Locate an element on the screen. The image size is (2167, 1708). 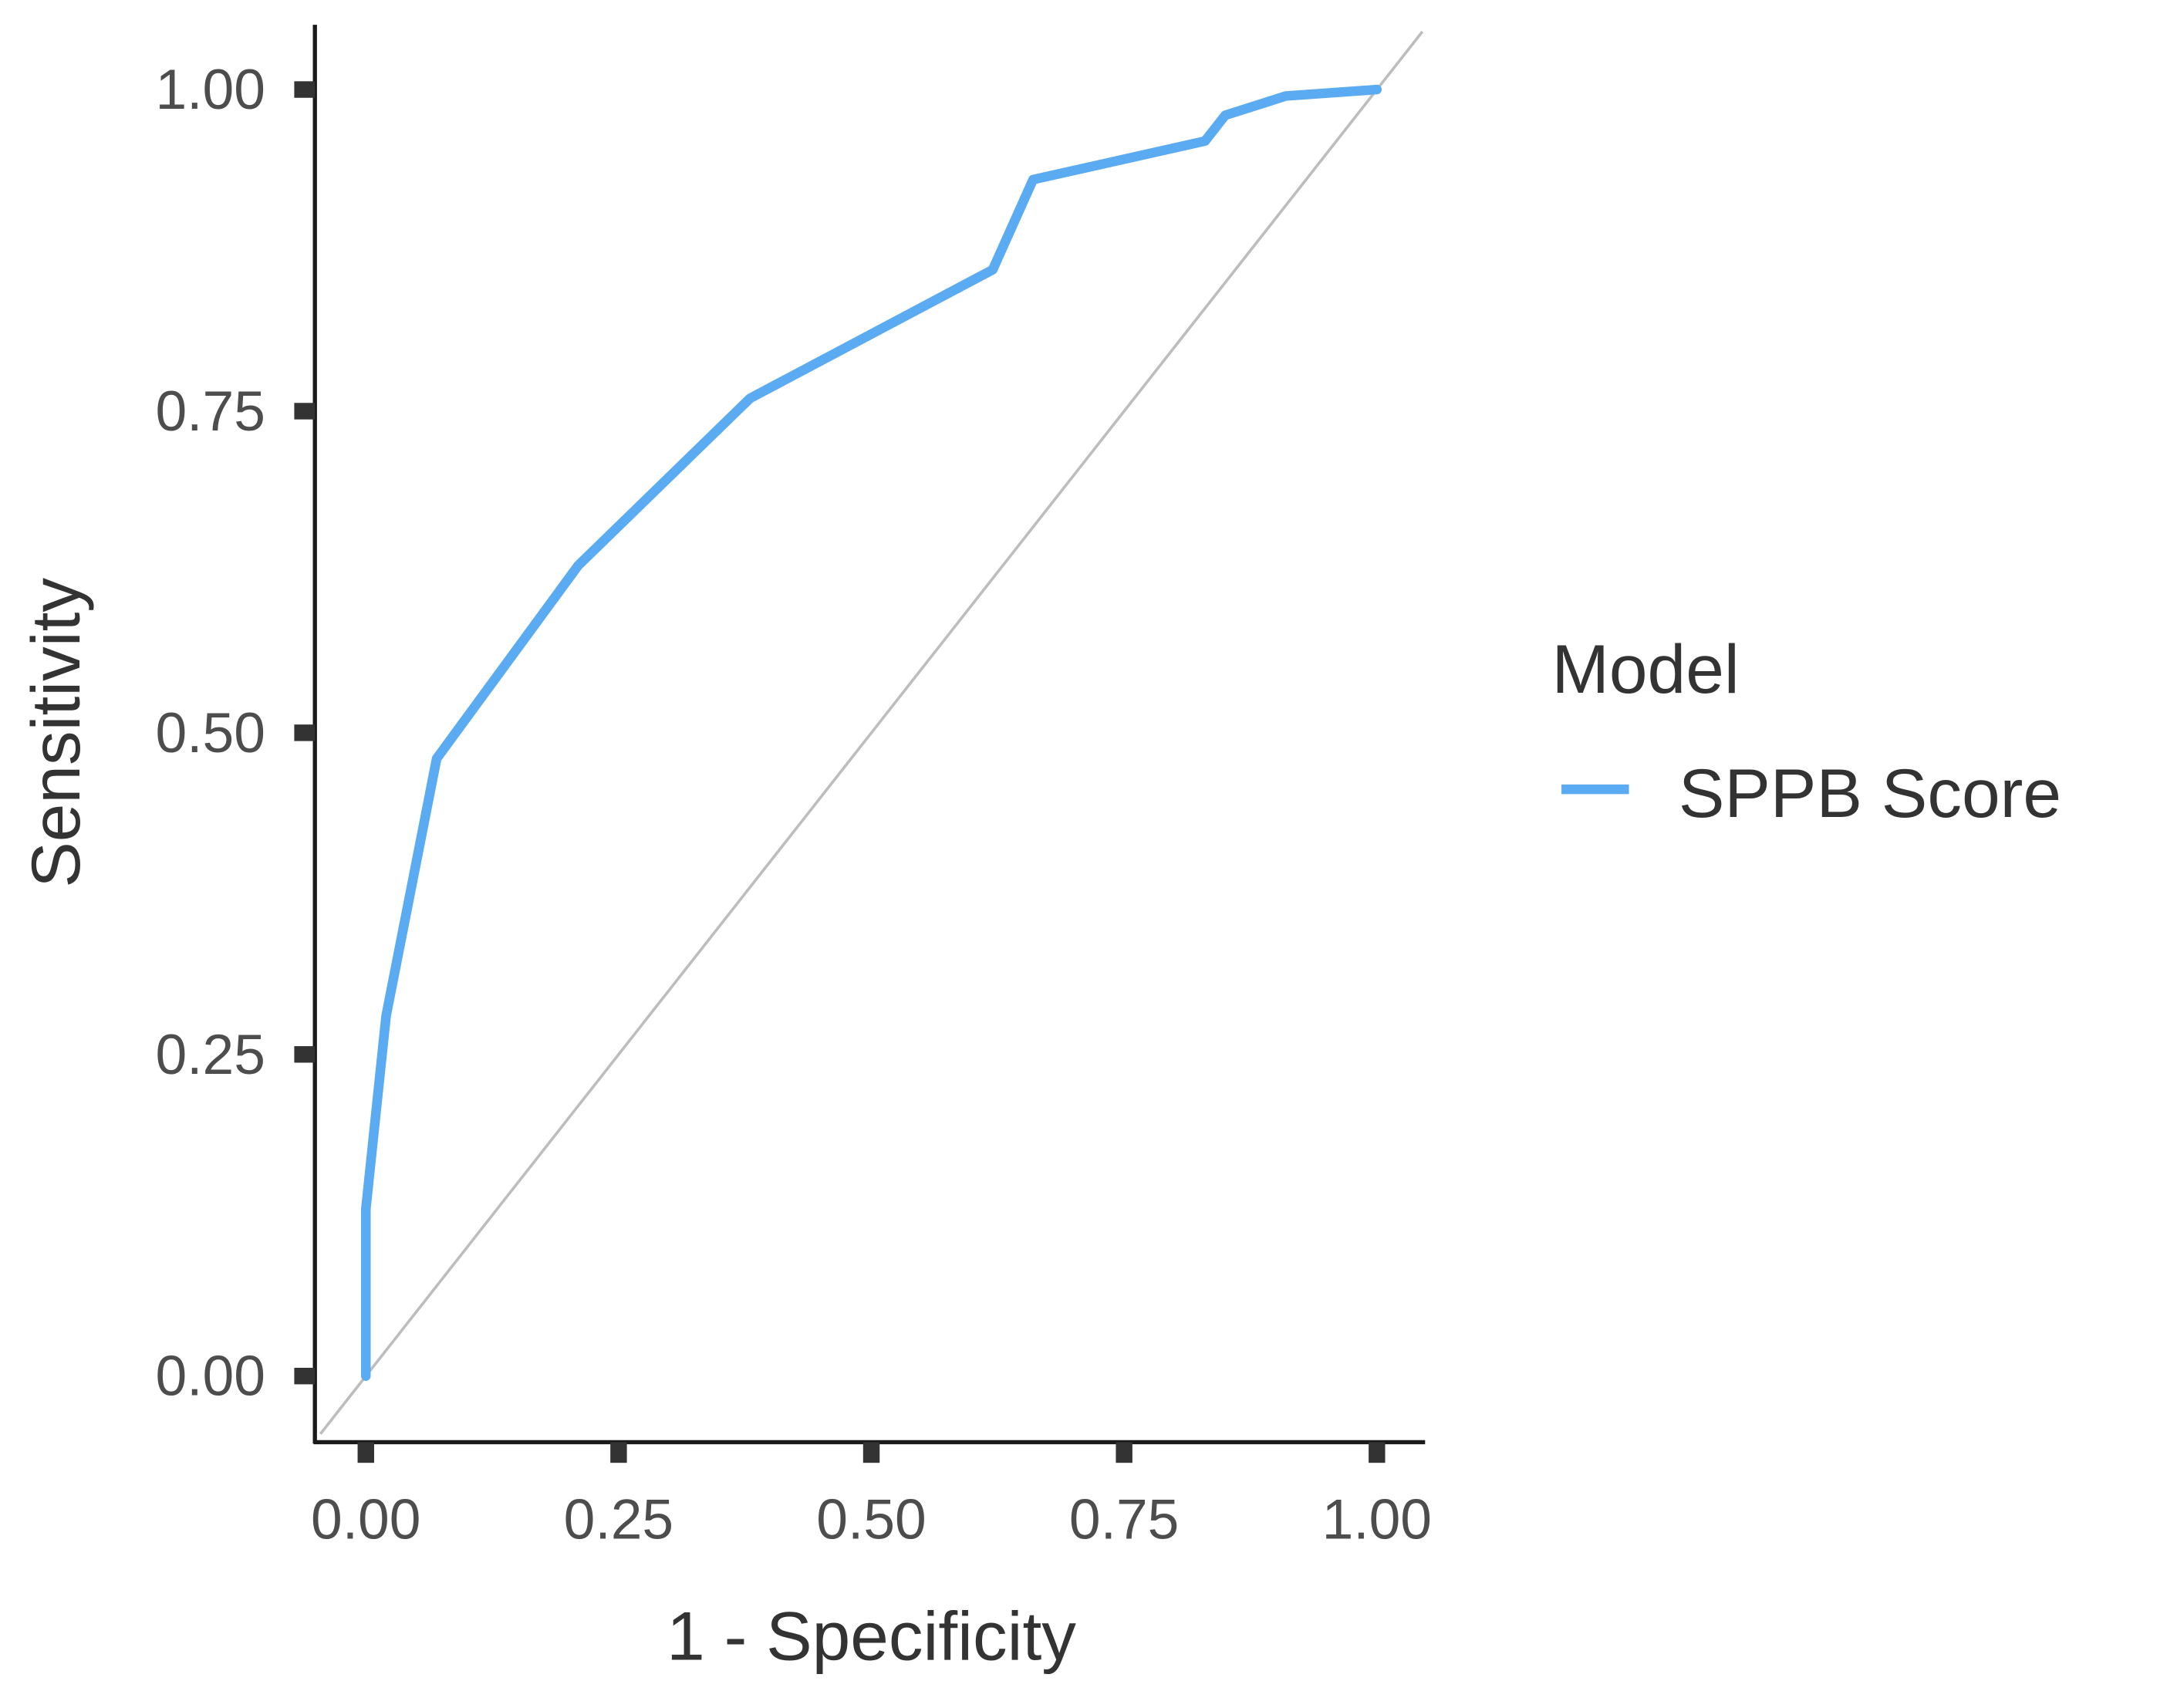
x-tick-label: 0.75 is located at coordinates (1124, 1519).